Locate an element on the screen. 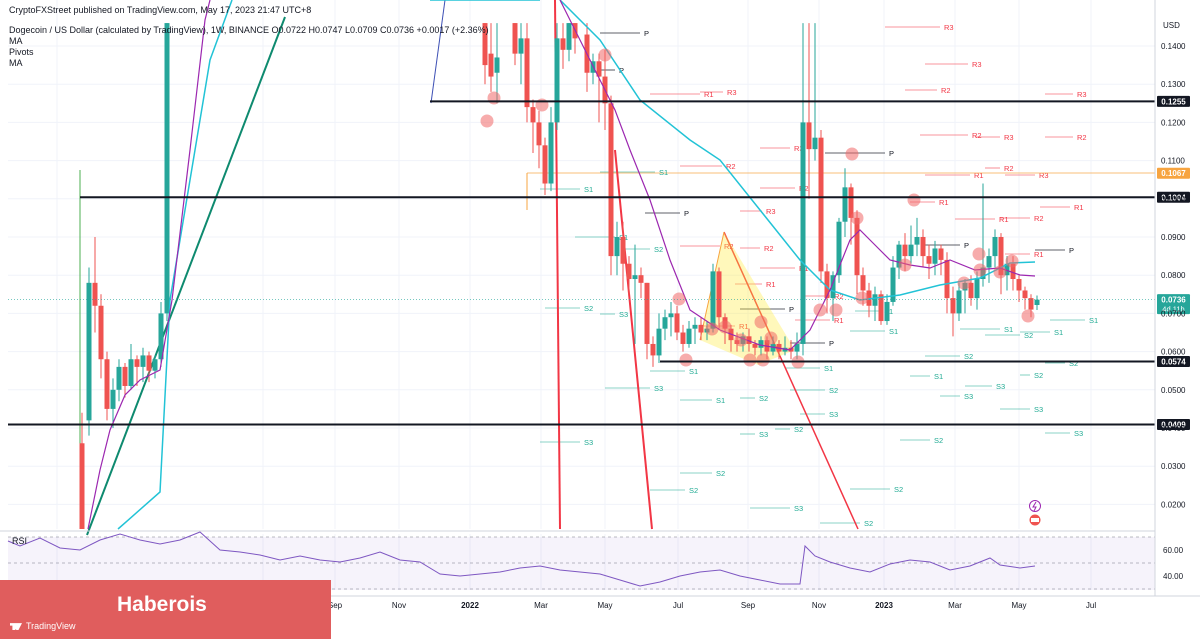  price-tag-label: 0.1067 is located at coordinates (1173, 173).